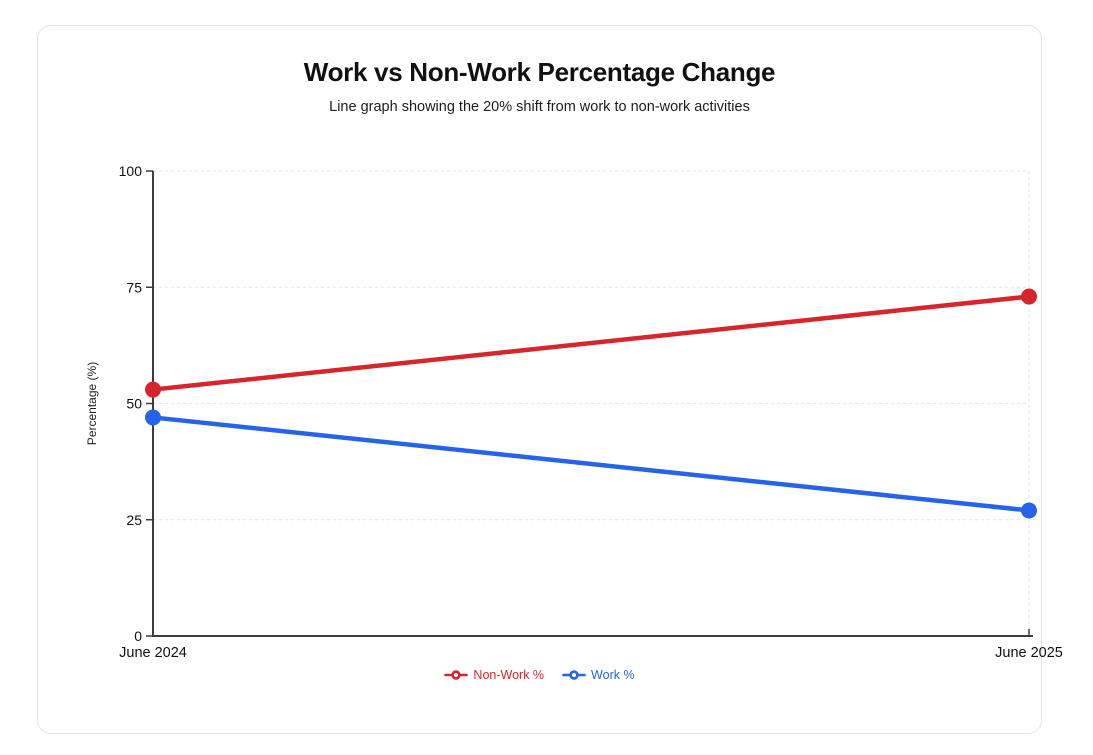 The width and height of the screenshot is (1093, 755). I want to click on x-tick-label: June 2024, so click(153, 653).